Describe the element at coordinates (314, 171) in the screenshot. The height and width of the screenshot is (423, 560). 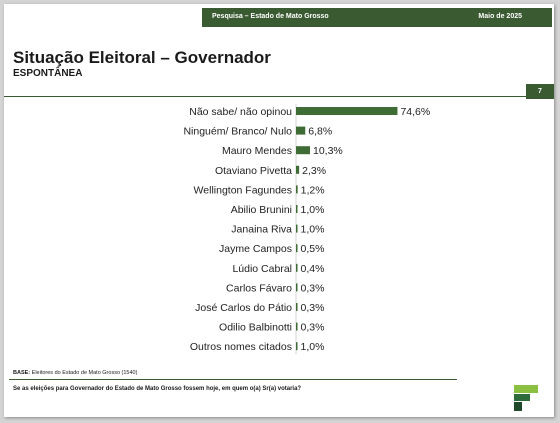
I see `value-label: 2,3%` at that location.